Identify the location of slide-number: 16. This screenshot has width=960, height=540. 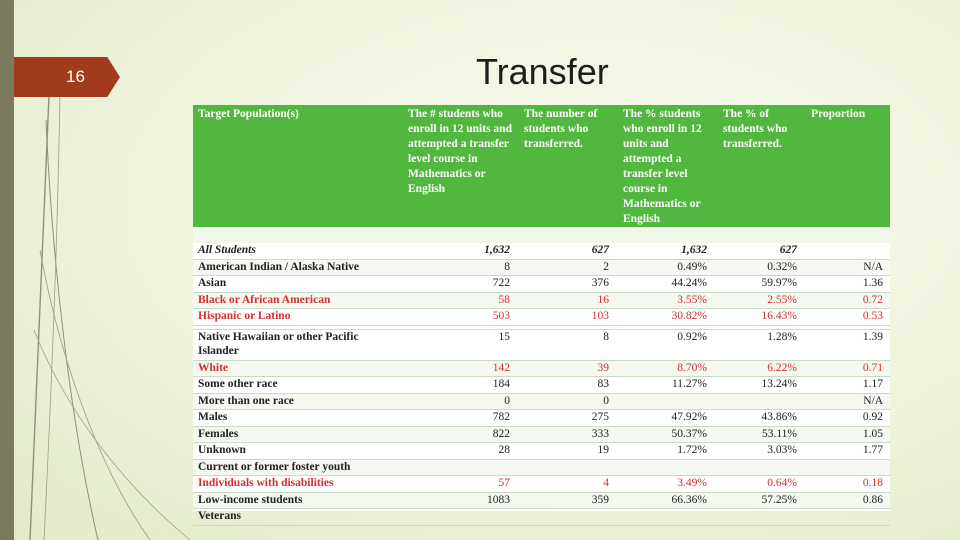
(75, 76).